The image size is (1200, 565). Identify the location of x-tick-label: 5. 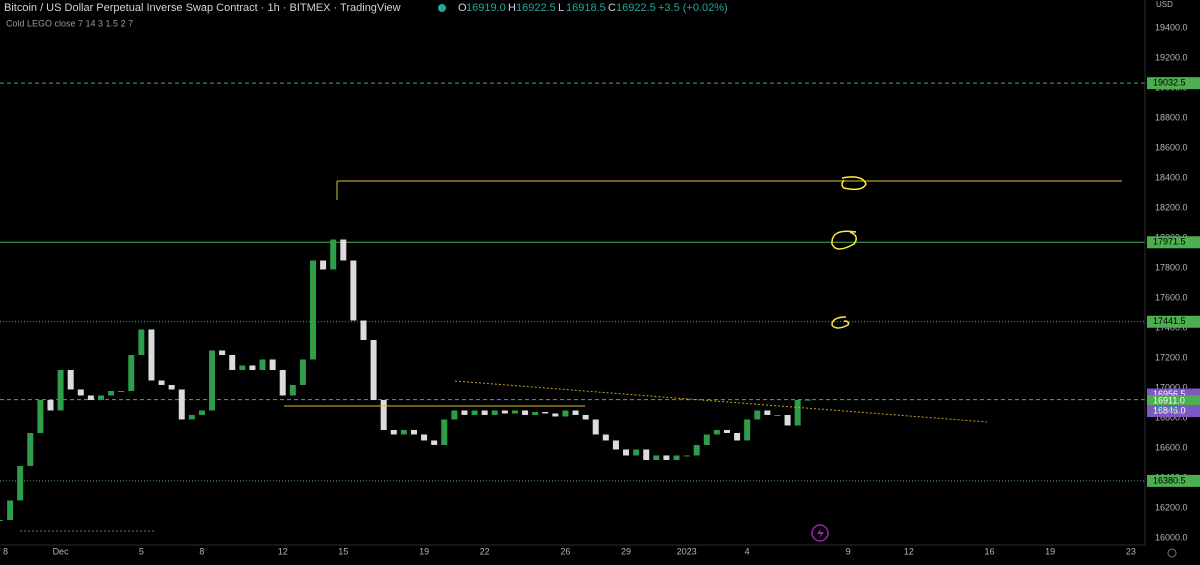
(141, 551).